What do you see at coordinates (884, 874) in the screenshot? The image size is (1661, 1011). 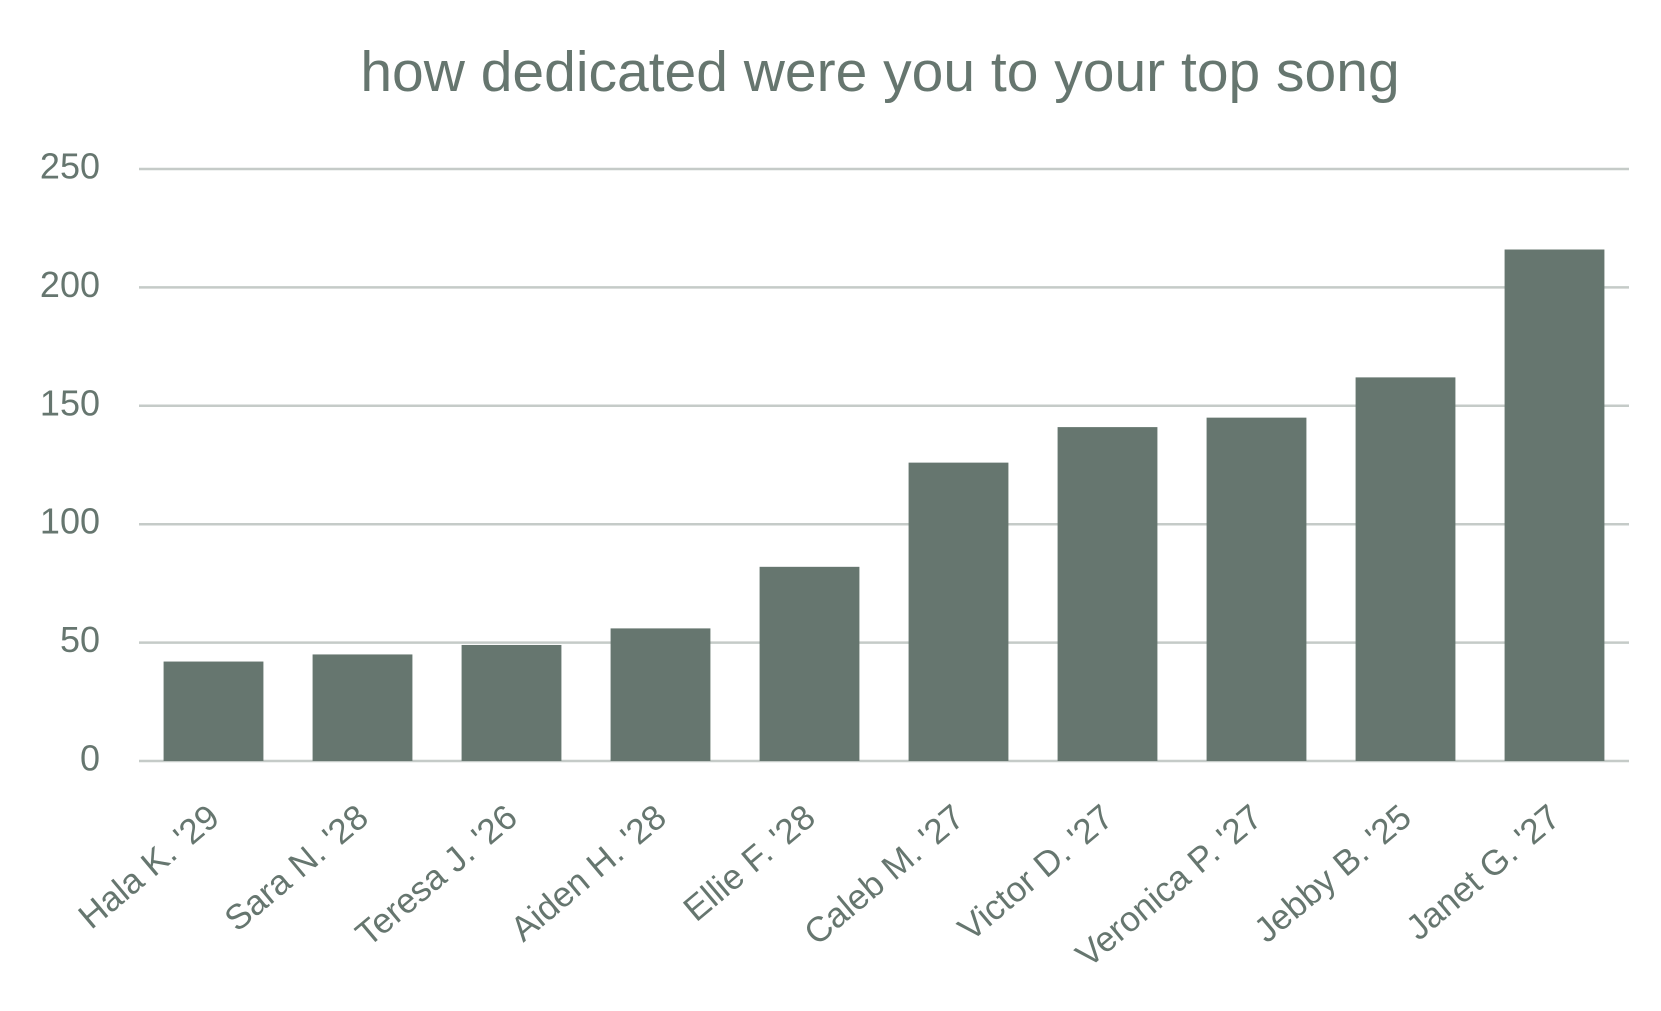 I see `x-tick-label: Caleb M. '27` at bounding box center [884, 874].